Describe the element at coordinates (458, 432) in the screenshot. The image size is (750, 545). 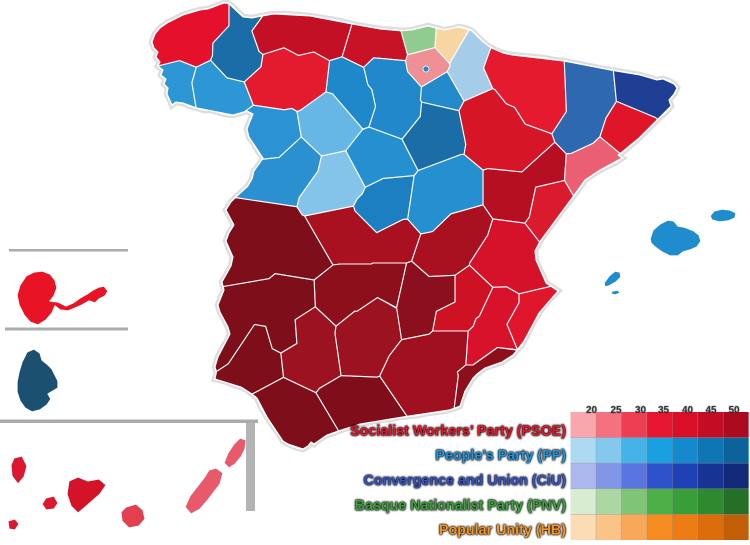
I see `svg-text:Socialist Workers’ Party (PSOE: Socialist Workers’ Party (PSOE)` at that location.